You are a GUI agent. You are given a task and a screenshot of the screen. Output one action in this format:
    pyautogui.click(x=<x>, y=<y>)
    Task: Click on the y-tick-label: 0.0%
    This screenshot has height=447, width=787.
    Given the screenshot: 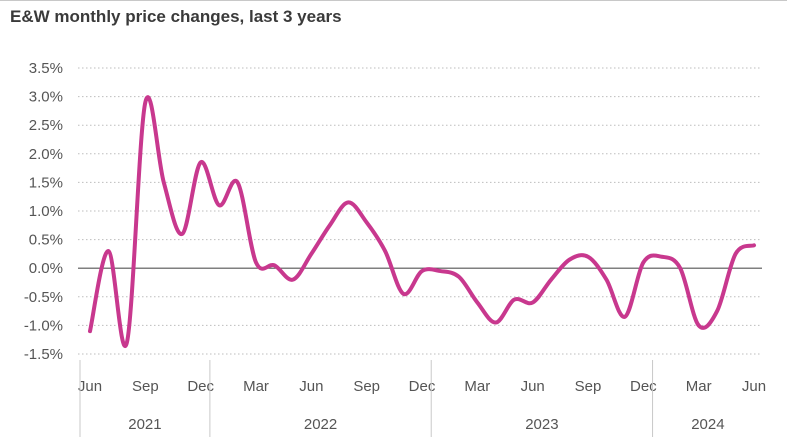 What is the action you would take?
    pyautogui.click(x=46, y=268)
    